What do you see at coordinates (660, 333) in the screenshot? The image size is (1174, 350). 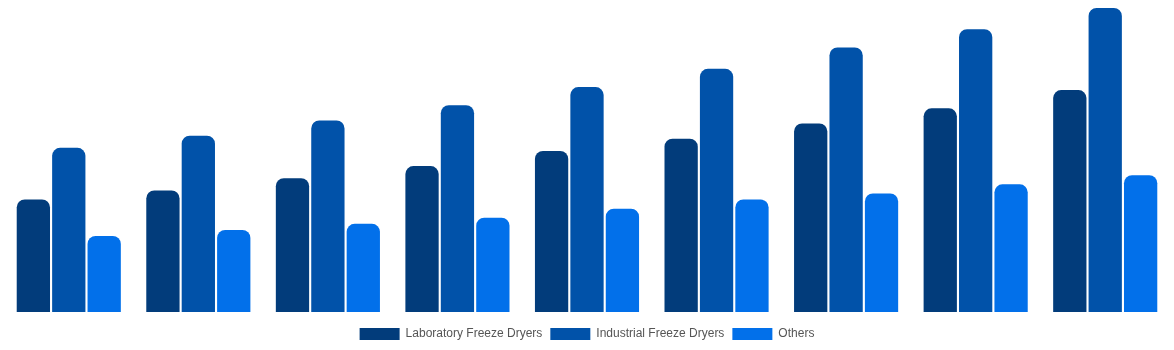 I see `legend-label: Industrial Freeze Dryers` at bounding box center [660, 333].